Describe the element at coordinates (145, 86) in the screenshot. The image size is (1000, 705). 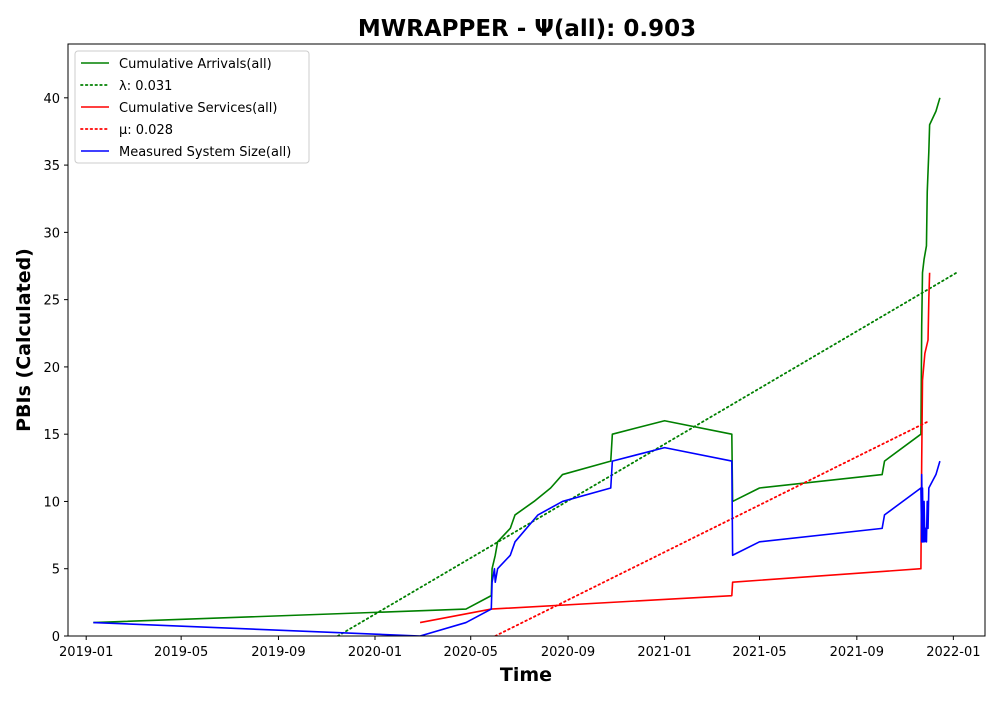
I see `legend-label: λ: 0.031` at that location.